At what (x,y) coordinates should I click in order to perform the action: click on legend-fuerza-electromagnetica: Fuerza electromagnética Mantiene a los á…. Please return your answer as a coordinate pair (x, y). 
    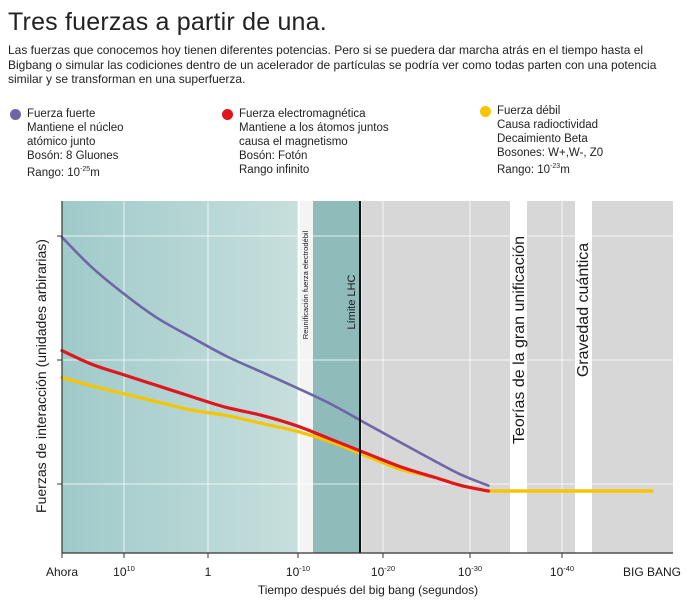
    Looking at the image, I should click on (305, 142).